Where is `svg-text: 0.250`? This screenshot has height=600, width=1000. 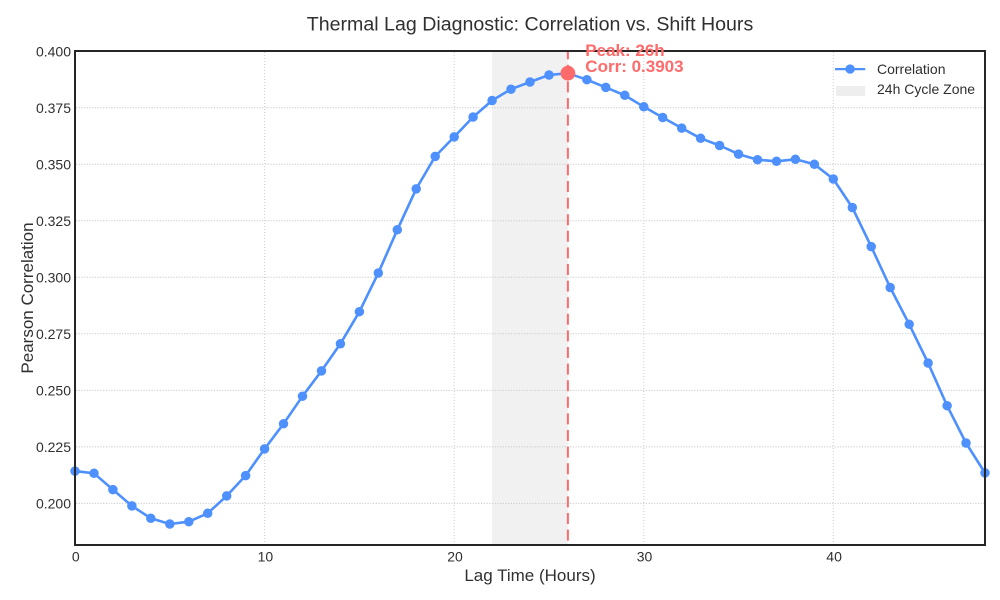
svg-text: 0.250 is located at coordinates (53, 391).